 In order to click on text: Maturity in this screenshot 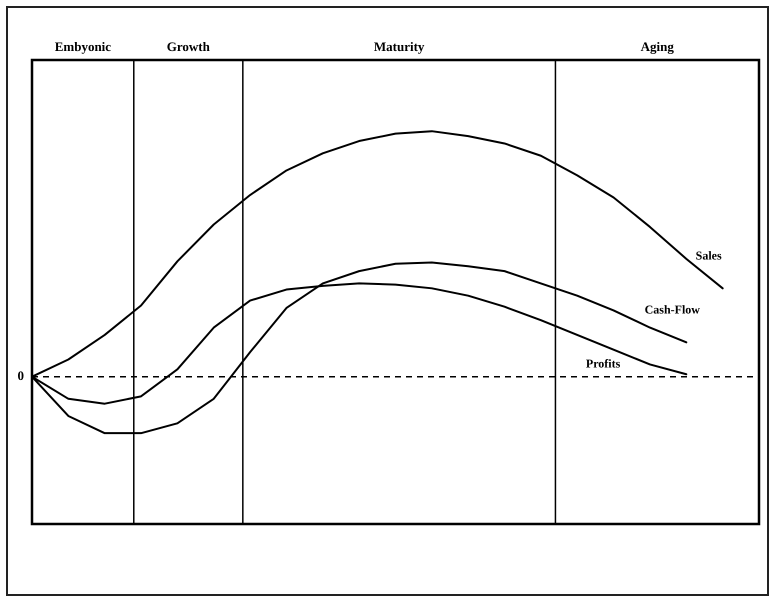, I will do `click(399, 46)`.